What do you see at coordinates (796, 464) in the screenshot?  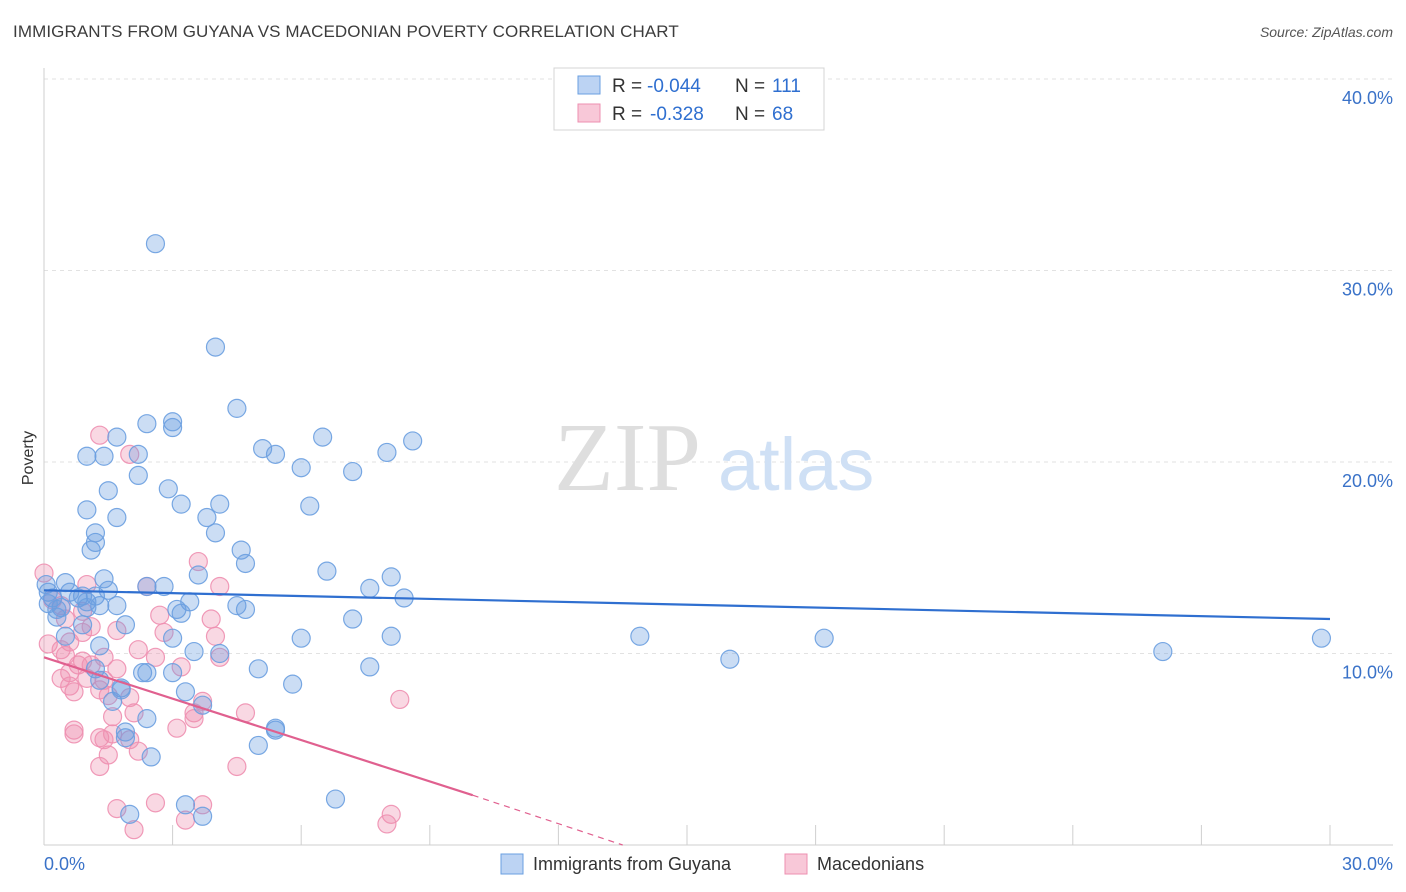 I see `watermark-atlas: atlas` at bounding box center [796, 464].